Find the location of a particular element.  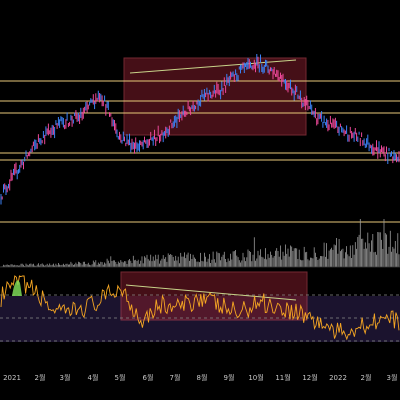

x-tick-label: 2022 is located at coordinates (338, 378).